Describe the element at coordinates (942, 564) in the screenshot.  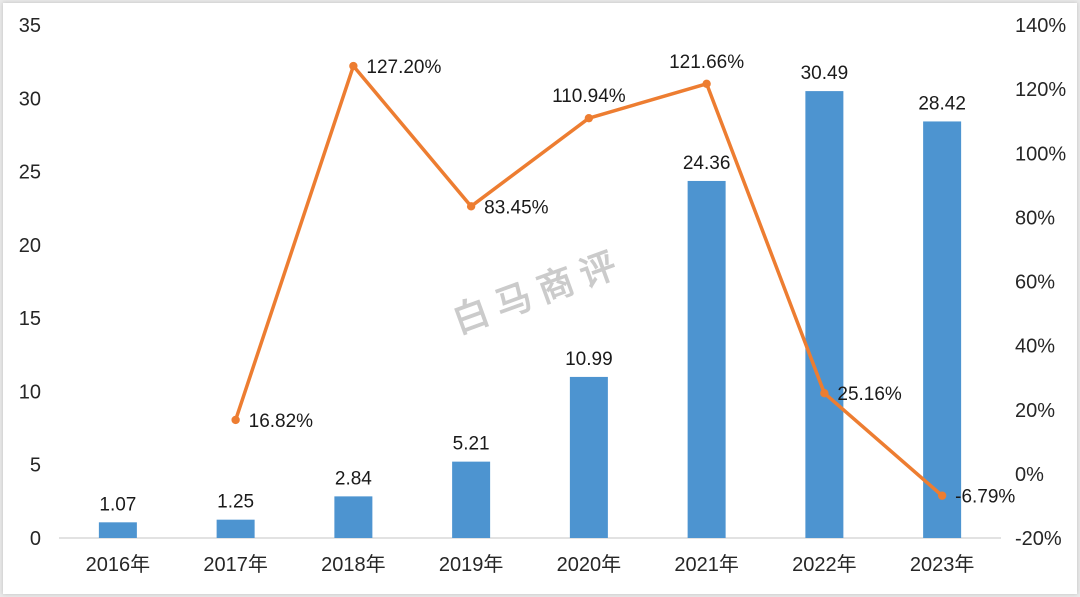
I see `x-axis-category-label: 2023年` at that location.